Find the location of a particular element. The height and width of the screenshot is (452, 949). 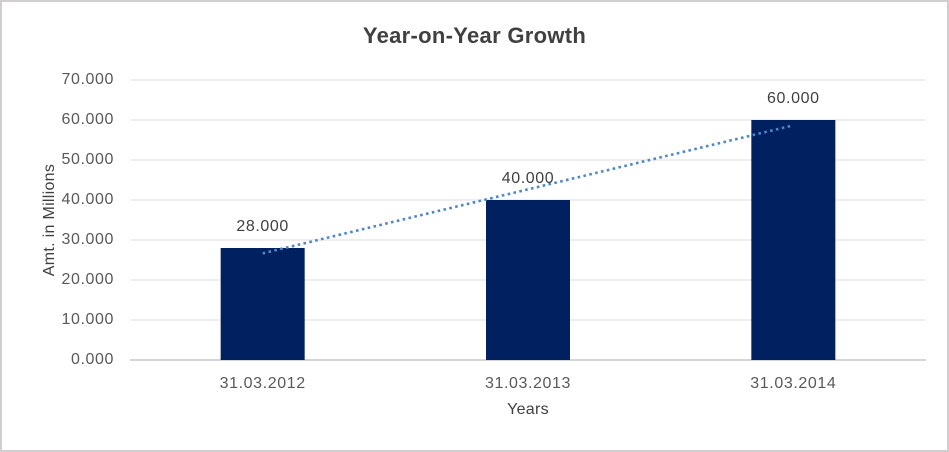

bar-31.03.2012 is located at coordinates (262, 304).